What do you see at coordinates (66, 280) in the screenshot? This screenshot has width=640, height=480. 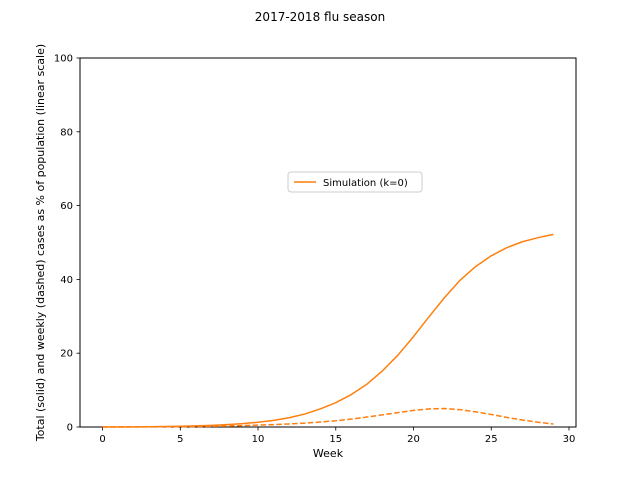 I see `y-tick-label: 40` at bounding box center [66, 280].